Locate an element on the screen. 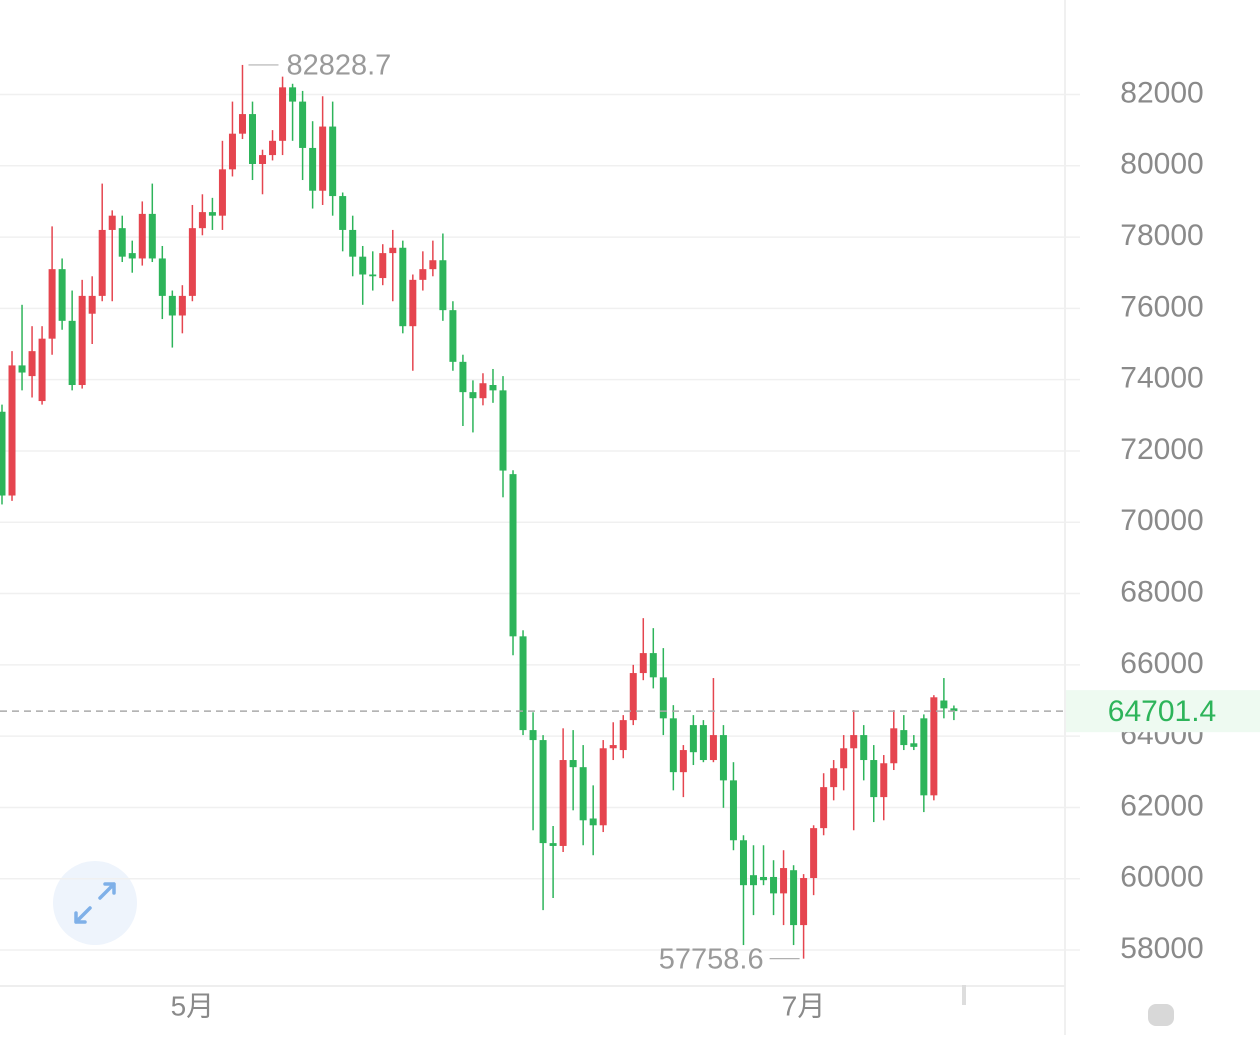 This screenshot has width=1260, height=1040. scroll-mark is located at coordinates (964, 995).